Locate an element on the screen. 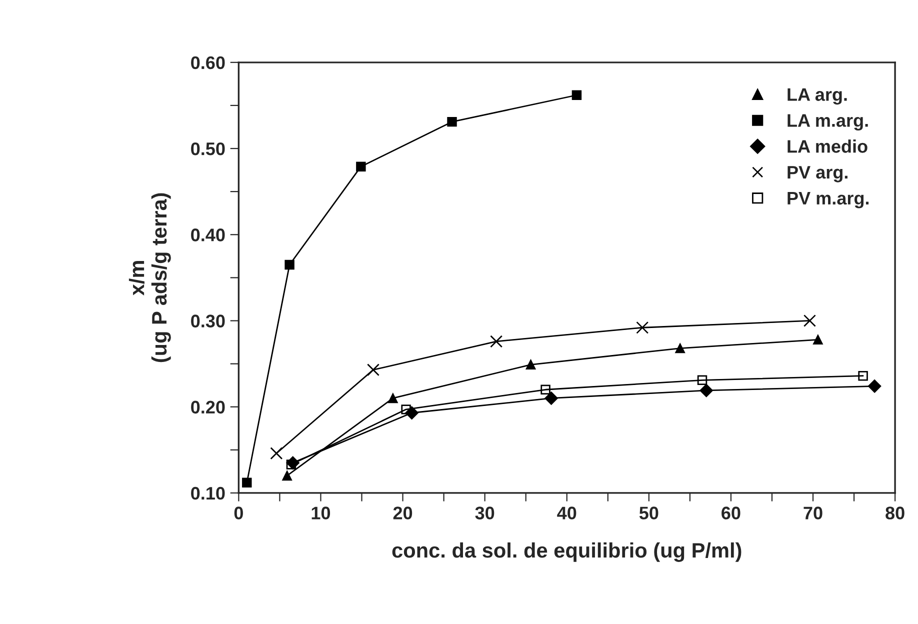 The width and height of the screenshot is (918, 624). x-tick-label: 30 is located at coordinates (484, 513).